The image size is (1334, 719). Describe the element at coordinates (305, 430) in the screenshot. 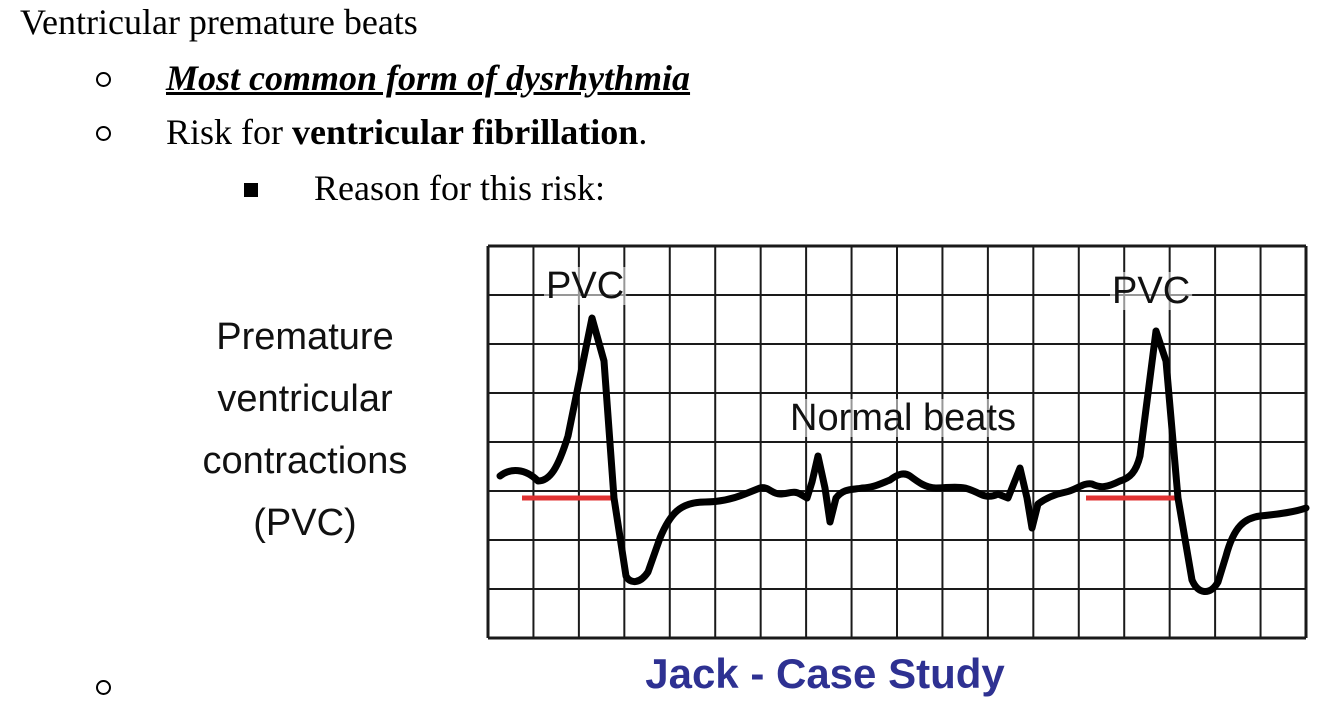

I see `pvc-caption: Premature ventricular contractions (PVC)` at that location.